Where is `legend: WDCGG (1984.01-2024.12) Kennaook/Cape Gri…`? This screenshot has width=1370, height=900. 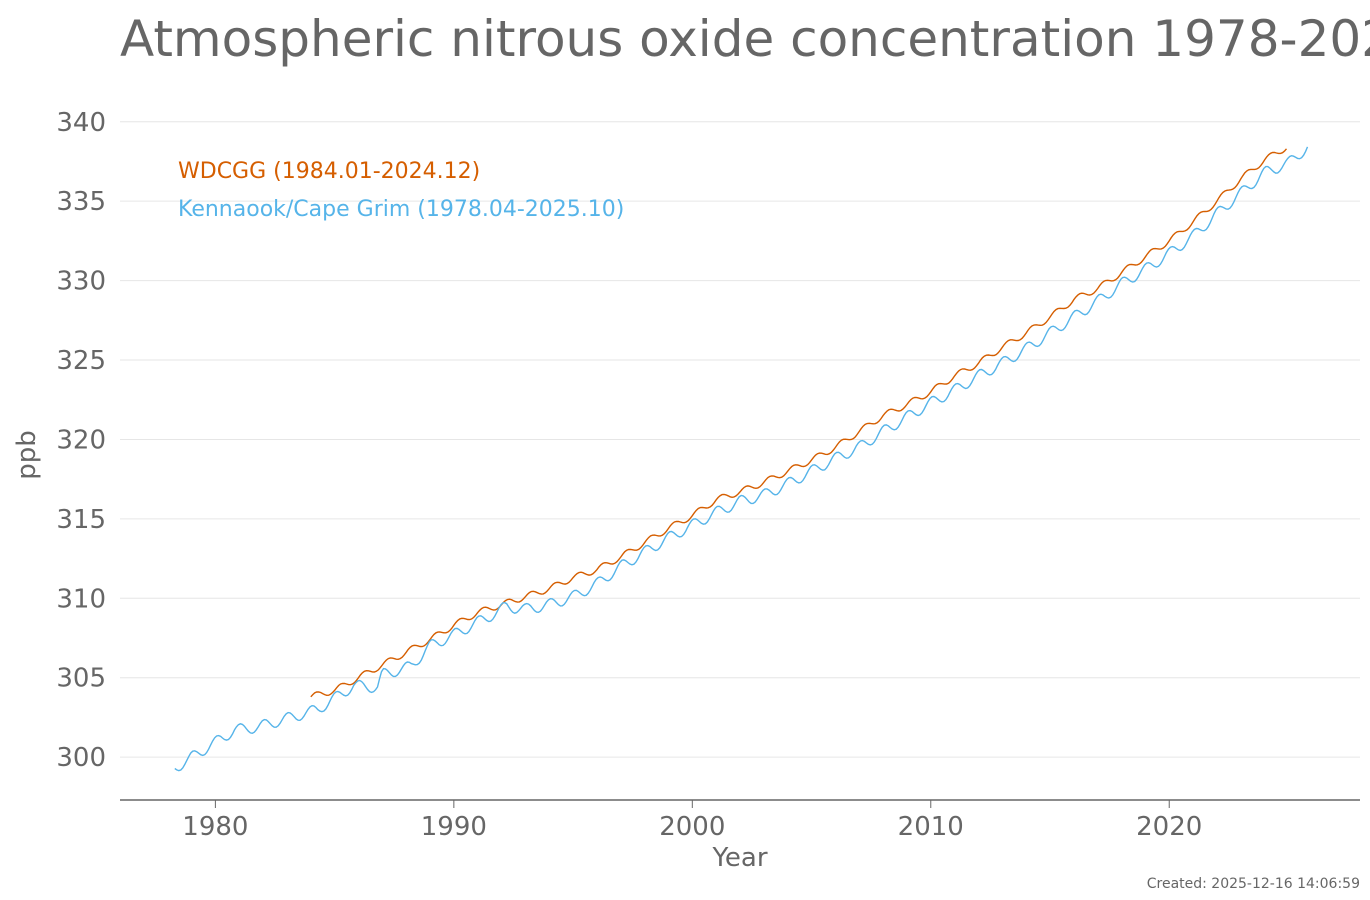 legend: WDCGG (1984.01-2024.12) Kennaook/Cape Gri… is located at coordinates (401, 190).